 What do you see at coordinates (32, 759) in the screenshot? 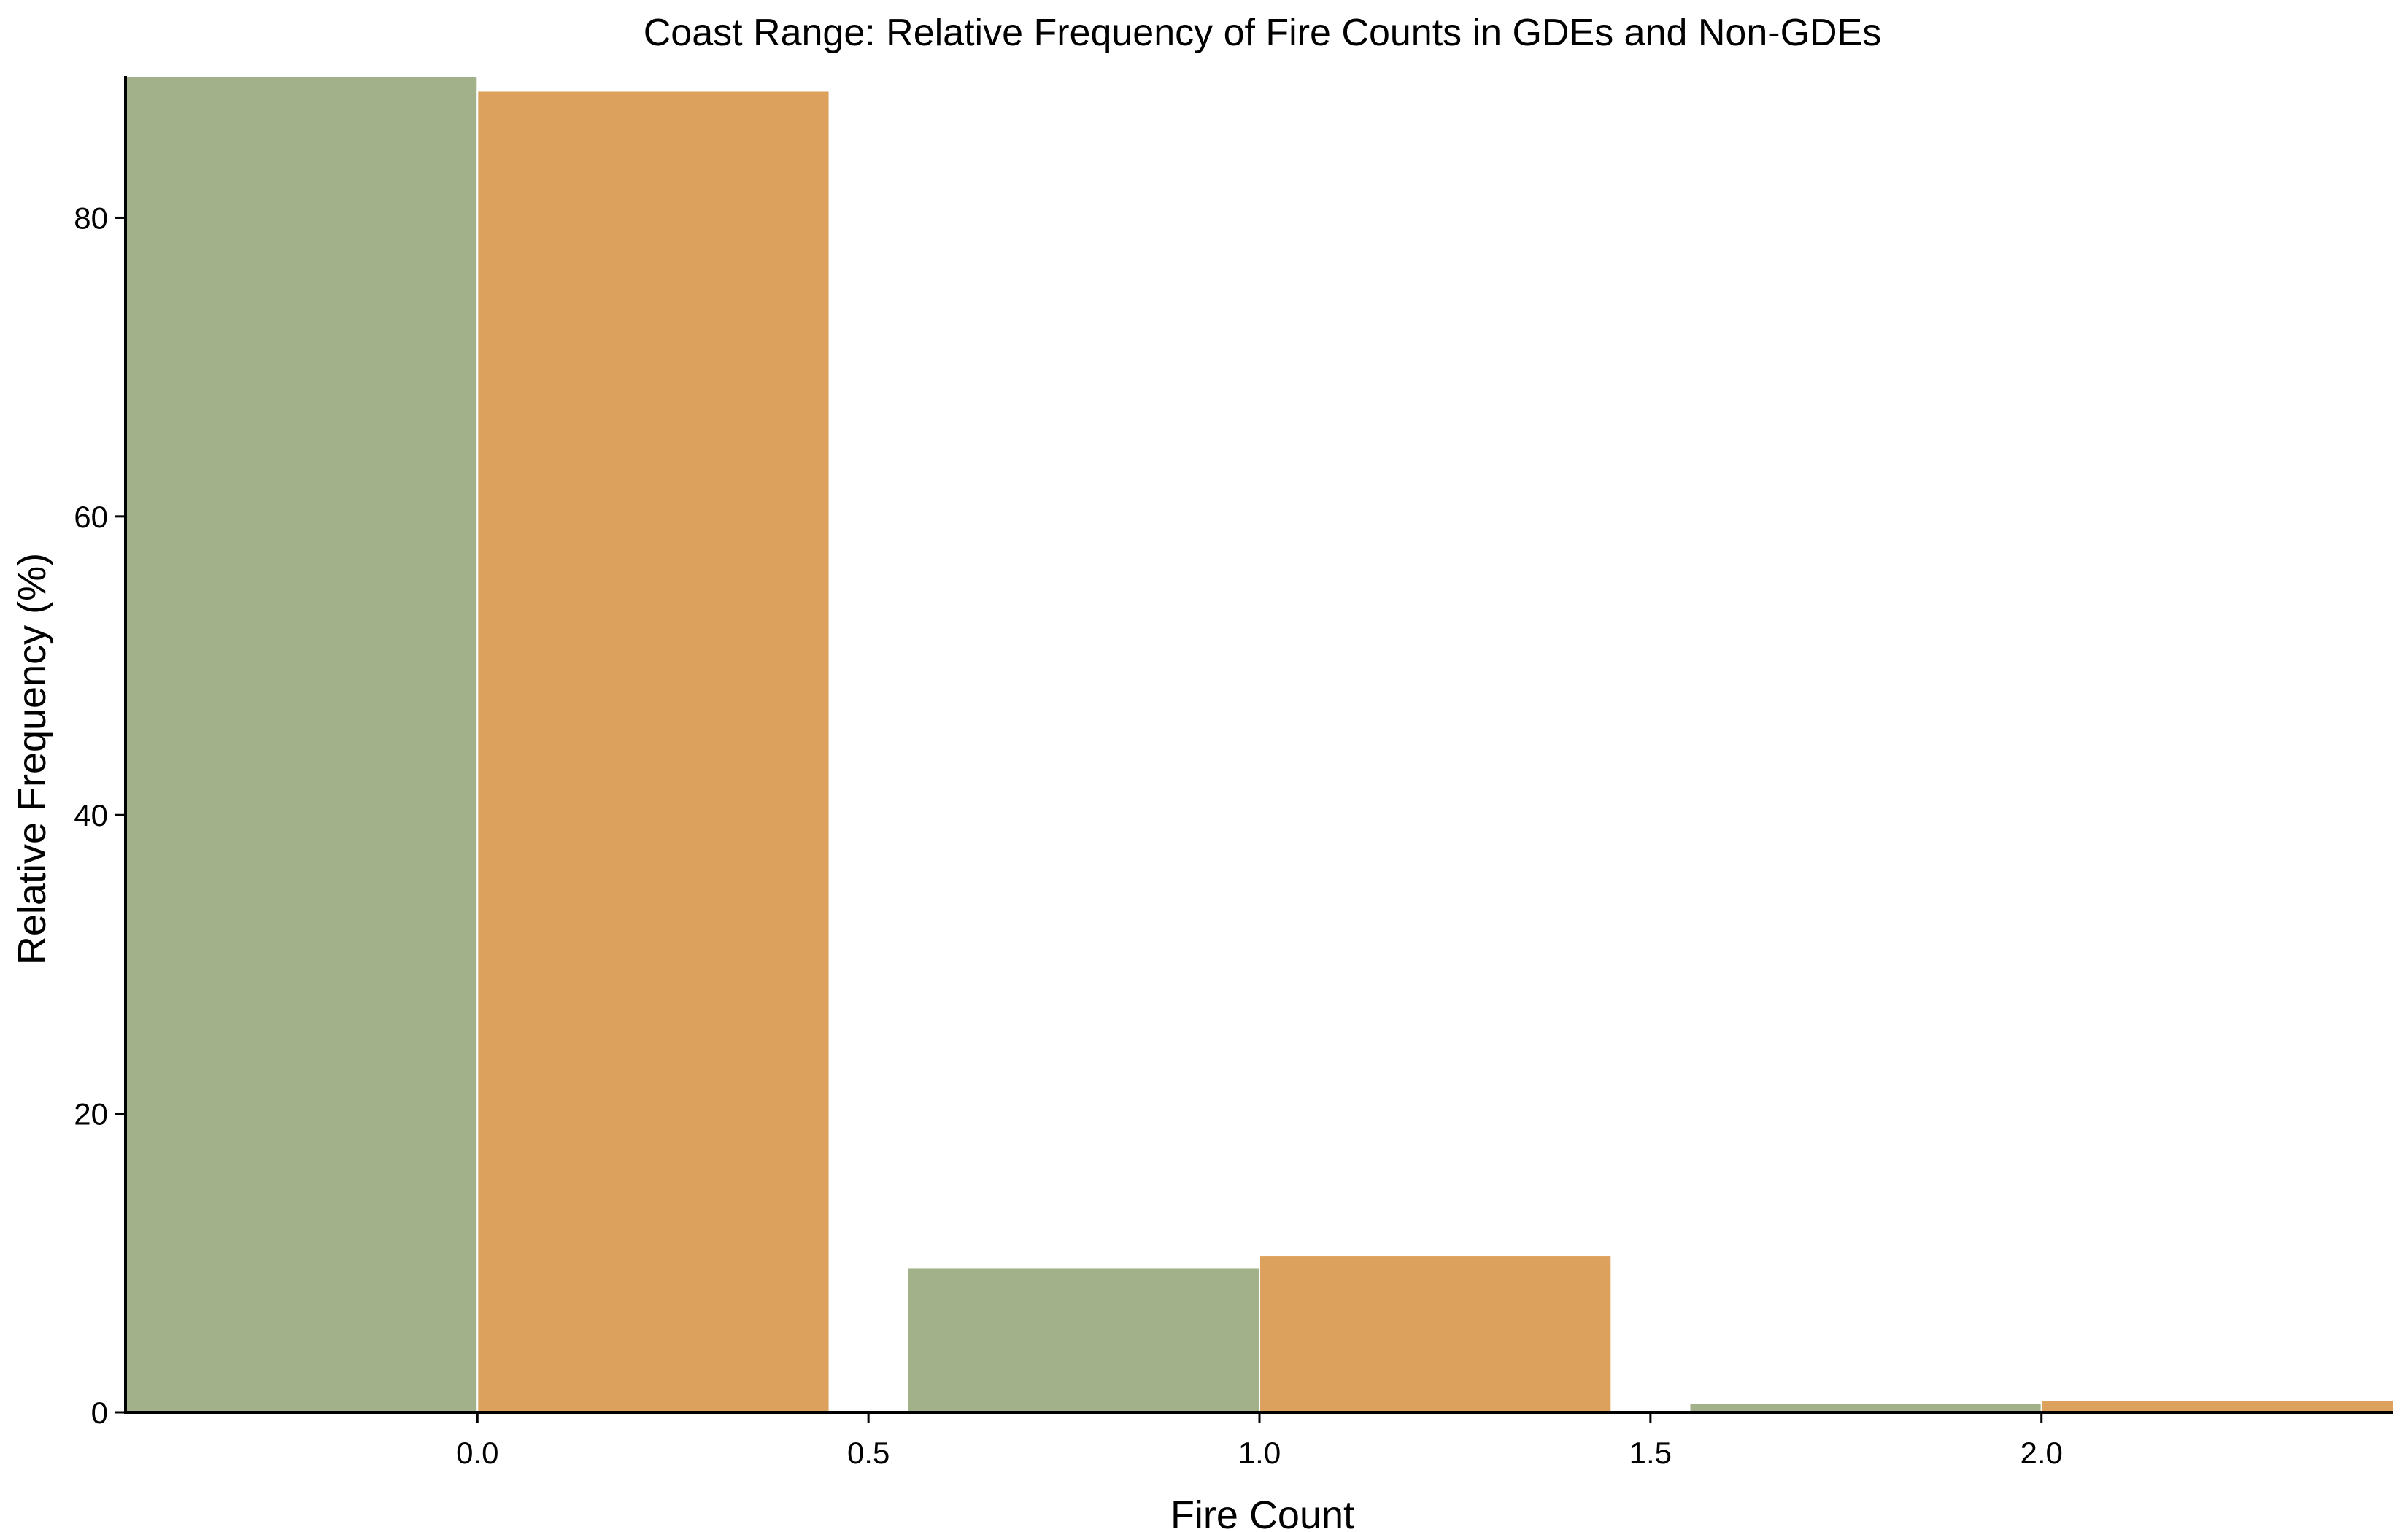
I see `y-axis-label: Relative Frequency (%)` at bounding box center [32, 759].